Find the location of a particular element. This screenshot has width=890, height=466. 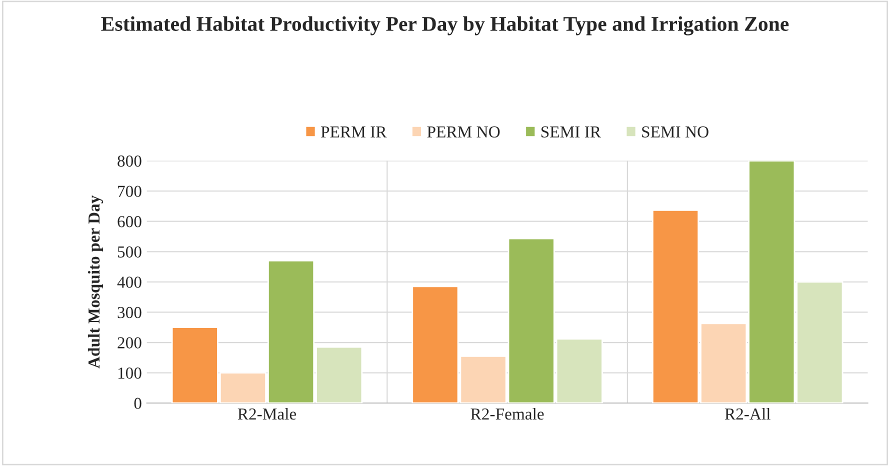

legend-label: SEMI IR is located at coordinates (571, 132).